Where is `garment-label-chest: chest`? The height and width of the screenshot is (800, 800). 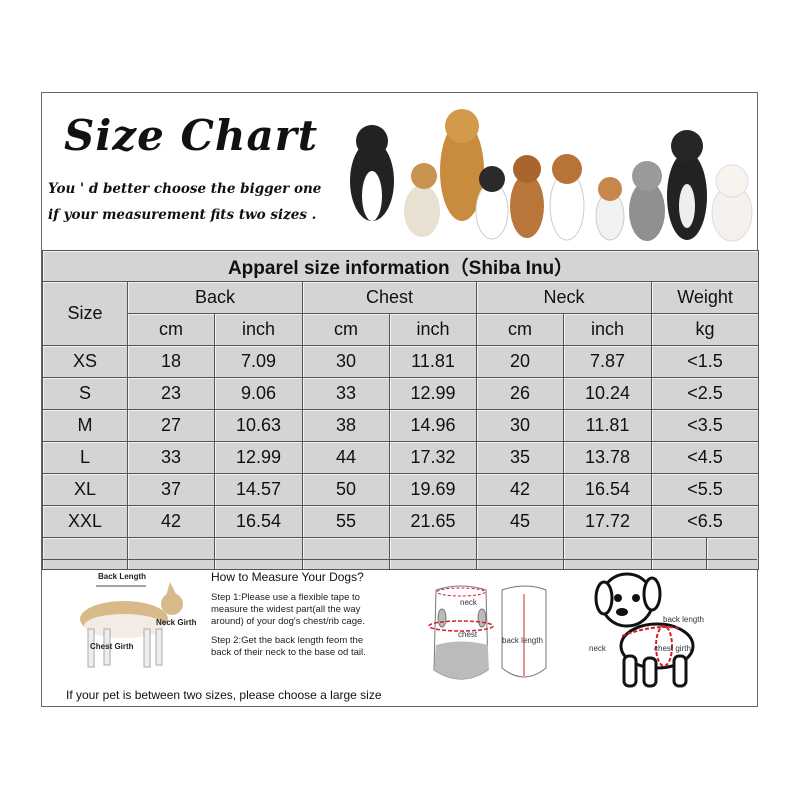
garment-label-chest: chest is located at coordinates (468, 634).